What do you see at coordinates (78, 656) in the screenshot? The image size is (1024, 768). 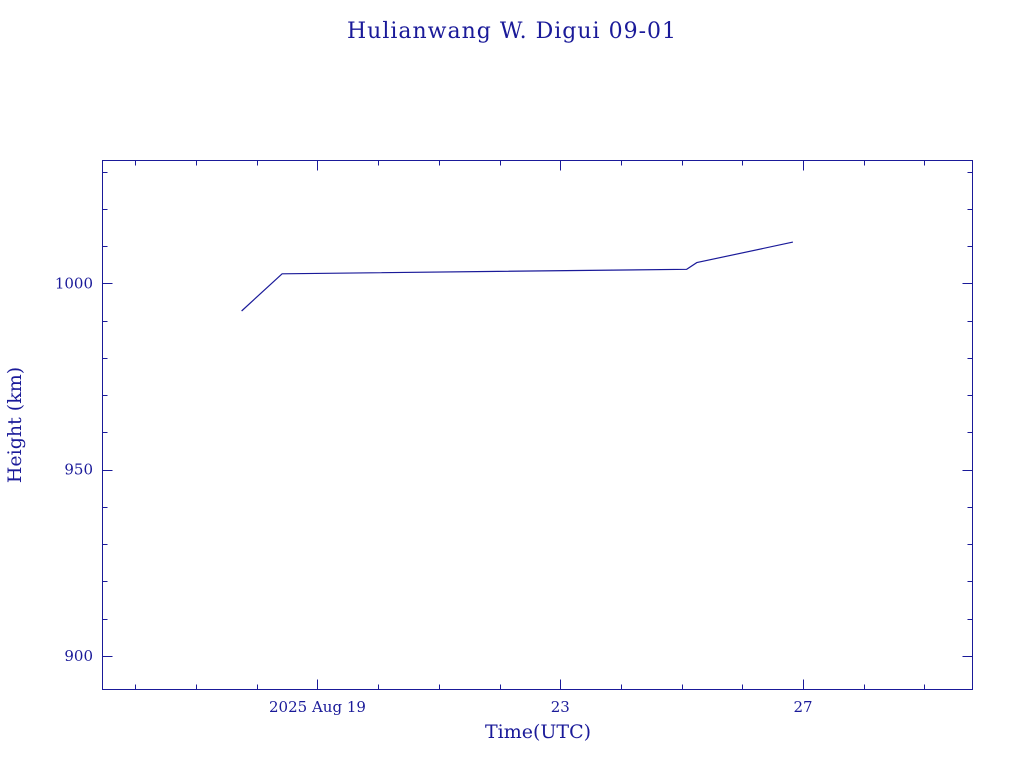 I see `y-tick-label: 900` at bounding box center [78, 656].